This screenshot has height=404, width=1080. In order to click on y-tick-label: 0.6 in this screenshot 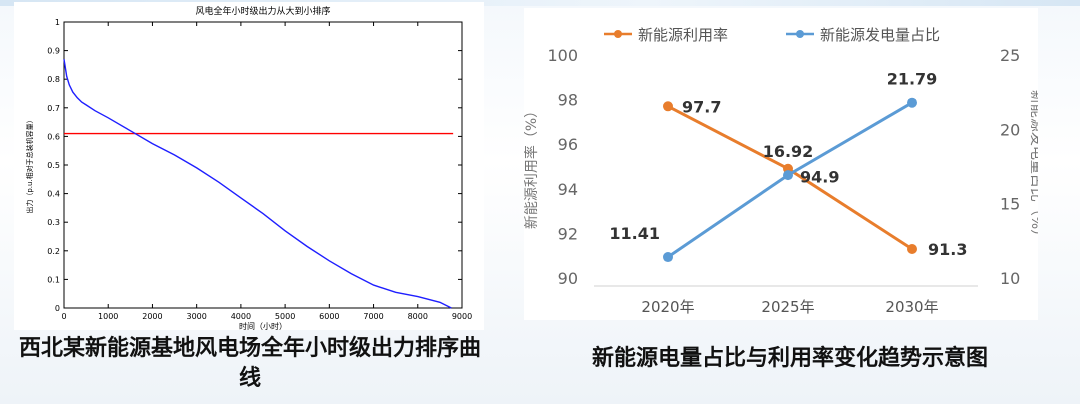, I will do `click(53, 136)`.